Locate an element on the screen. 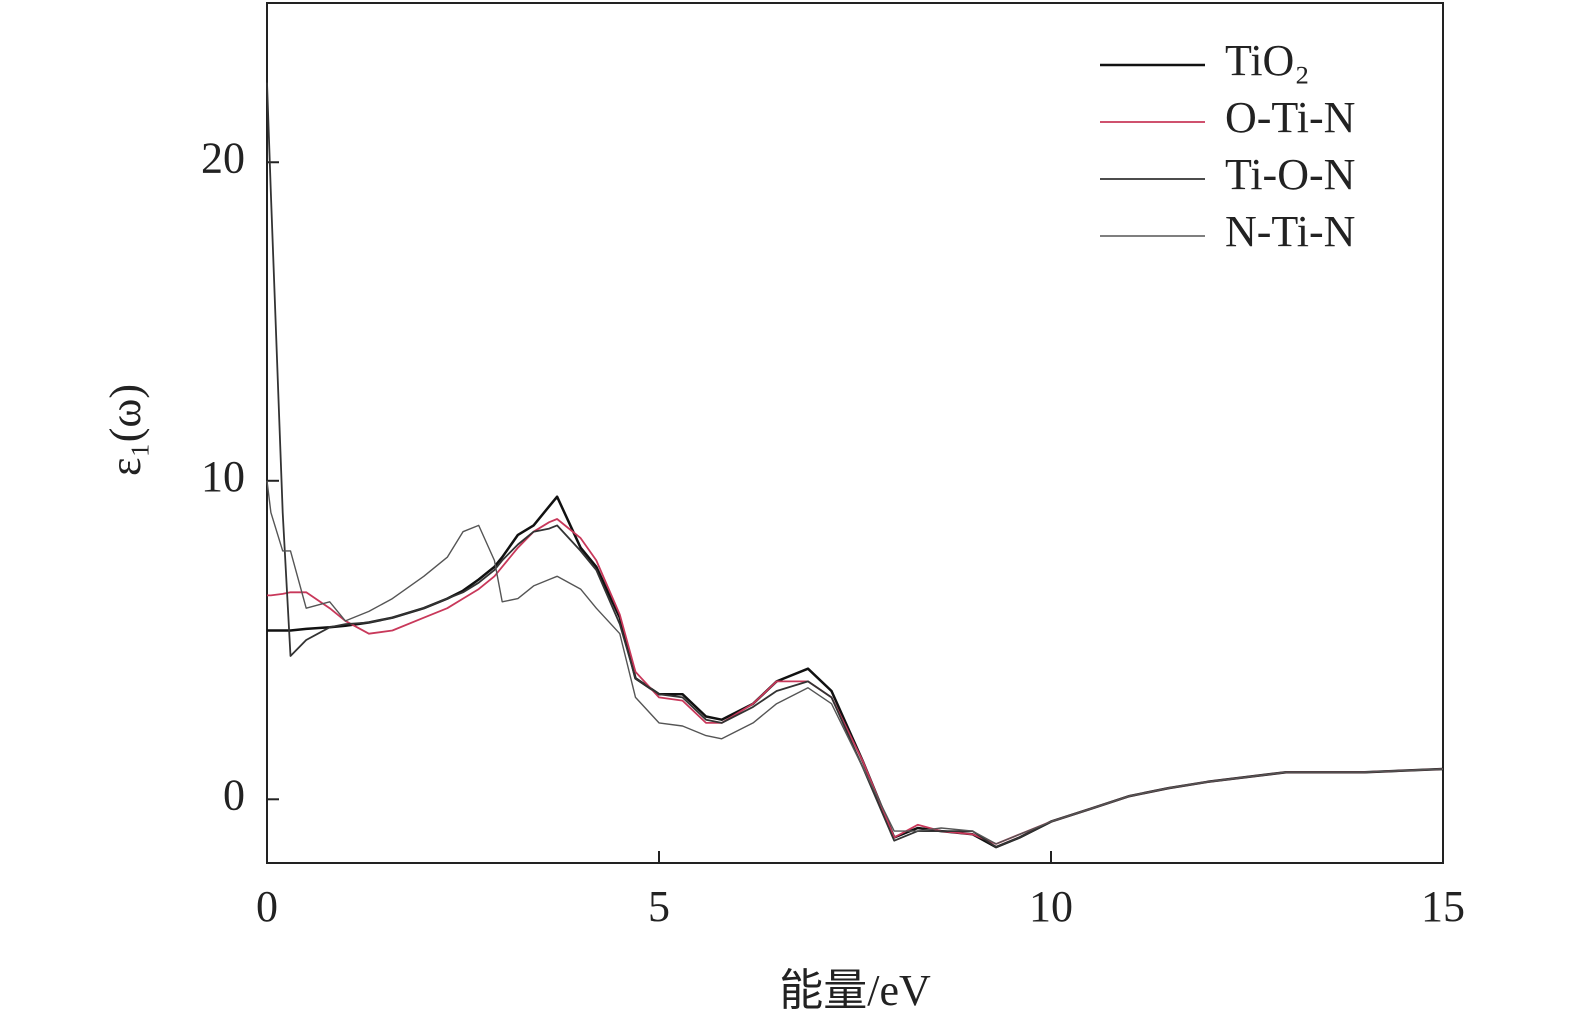 This screenshot has height=1036, width=1575. y-tick-label: 0 is located at coordinates (234, 794).